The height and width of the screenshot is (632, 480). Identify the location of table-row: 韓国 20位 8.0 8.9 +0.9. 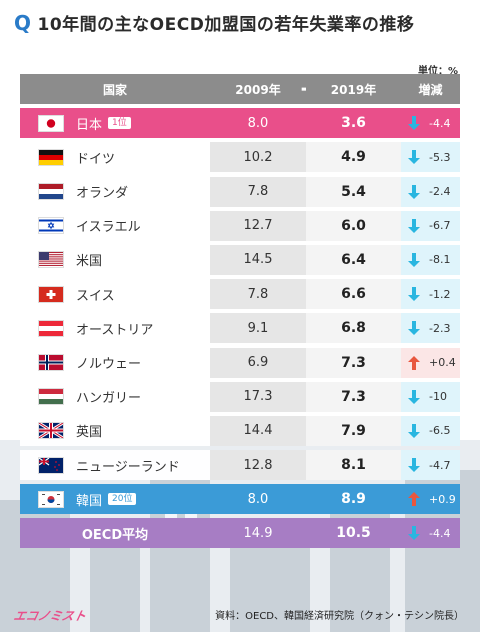
(240, 499).